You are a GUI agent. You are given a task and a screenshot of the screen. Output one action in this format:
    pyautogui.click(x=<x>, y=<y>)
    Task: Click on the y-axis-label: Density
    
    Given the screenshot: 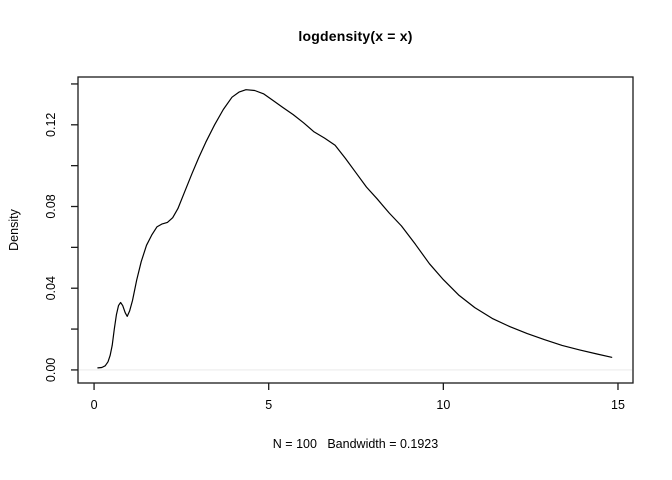 What is the action you would take?
    pyautogui.click(x=14, y=230)
    